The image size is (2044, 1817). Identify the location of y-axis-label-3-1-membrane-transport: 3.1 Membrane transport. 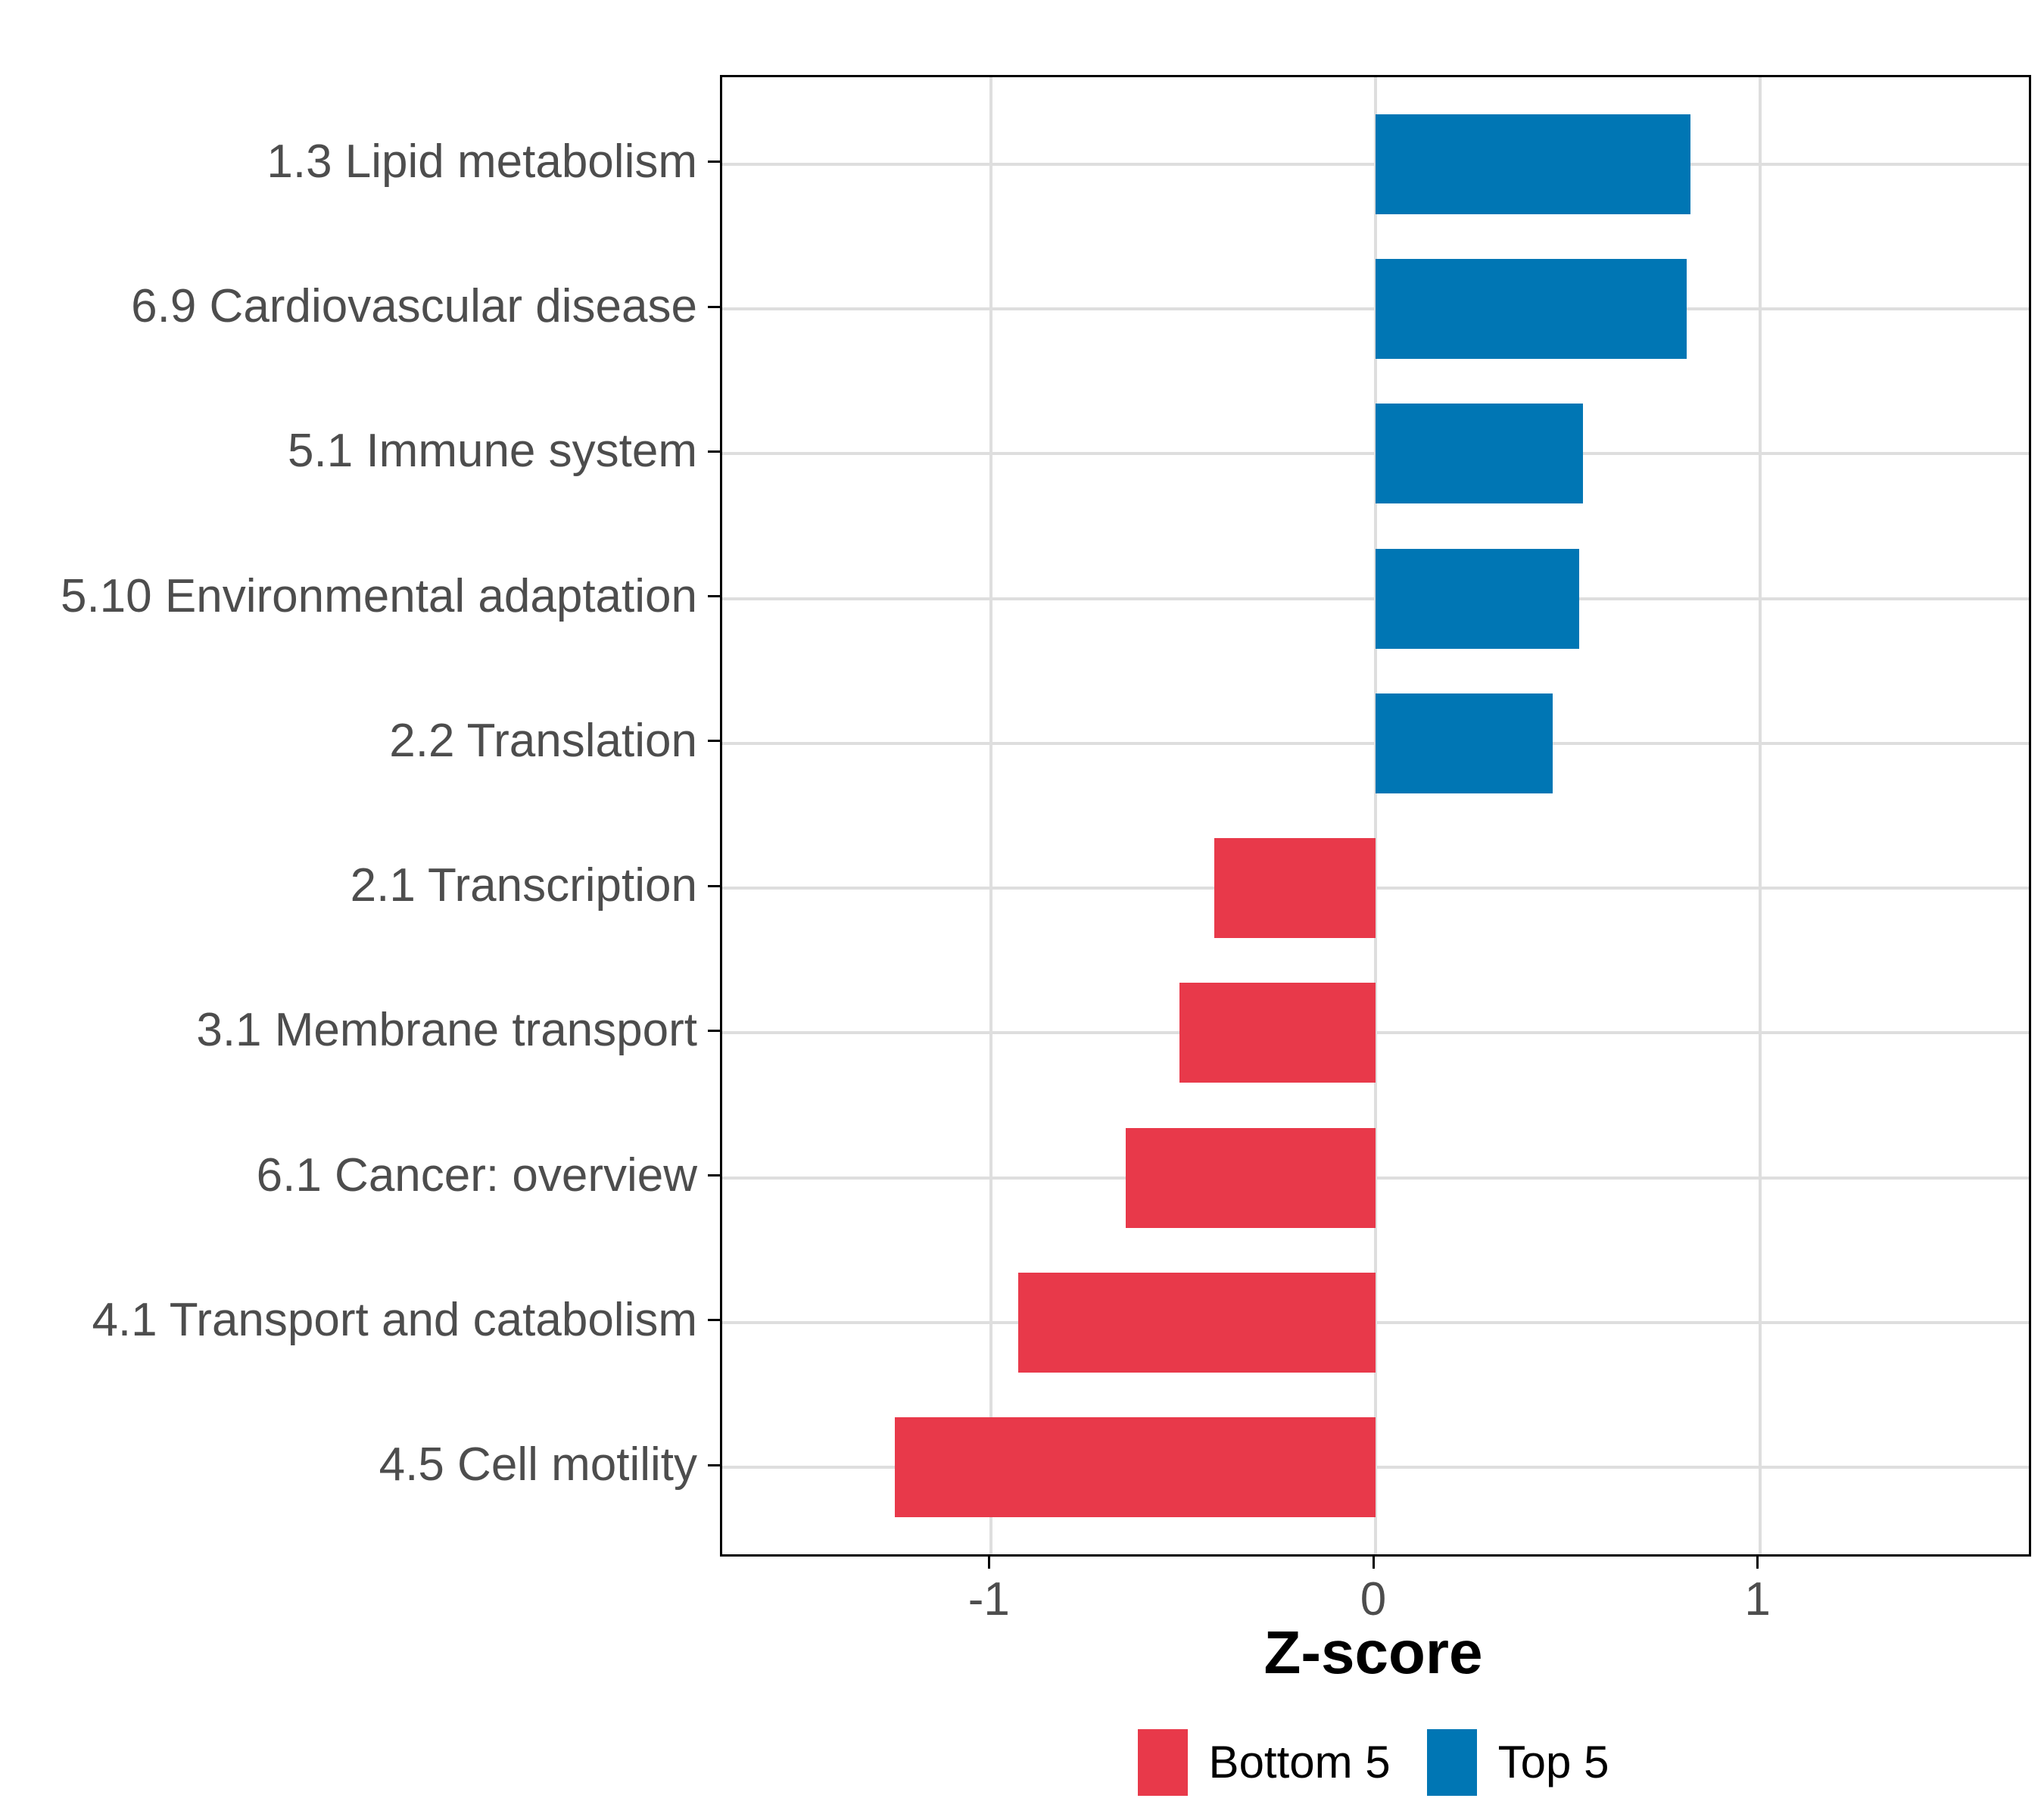
(446, 1030).